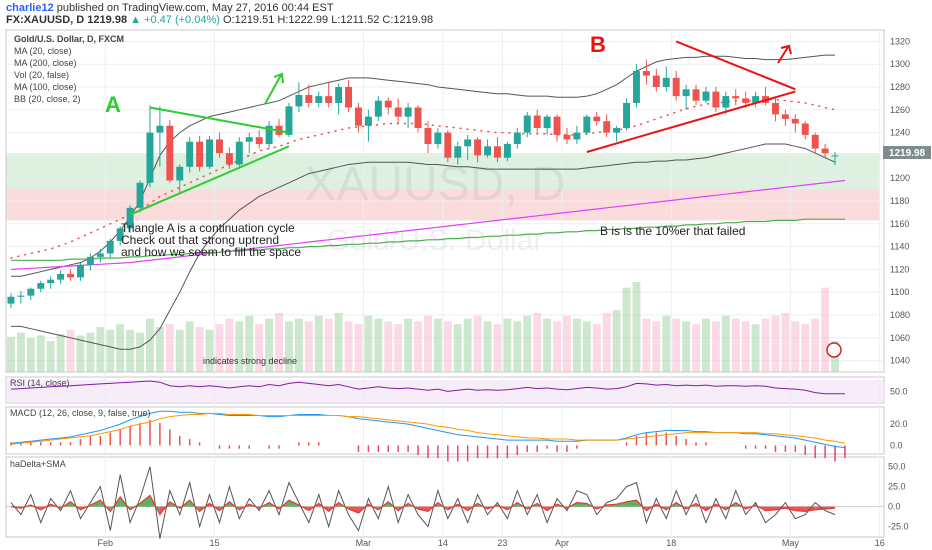 The height and width of the screenshot is (550, 932). What do you see at coordinates (834, 350) in the screenshot?
I see `news-flag-icon` at bounding box center [834, 350].